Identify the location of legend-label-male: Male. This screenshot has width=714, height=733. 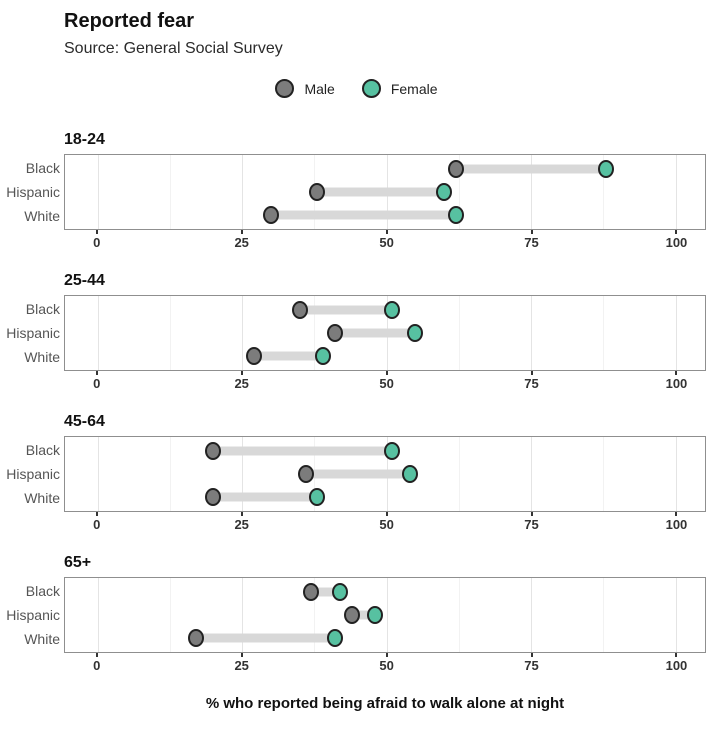
(319, 88).